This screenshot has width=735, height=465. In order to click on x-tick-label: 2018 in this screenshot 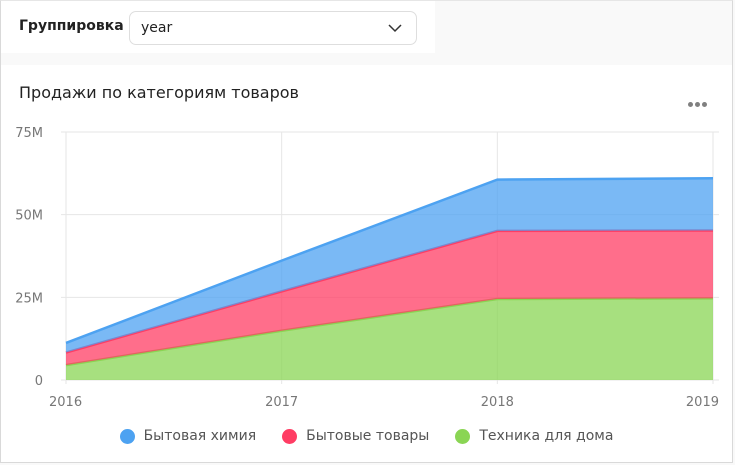, I will do `click(497, 402)`.